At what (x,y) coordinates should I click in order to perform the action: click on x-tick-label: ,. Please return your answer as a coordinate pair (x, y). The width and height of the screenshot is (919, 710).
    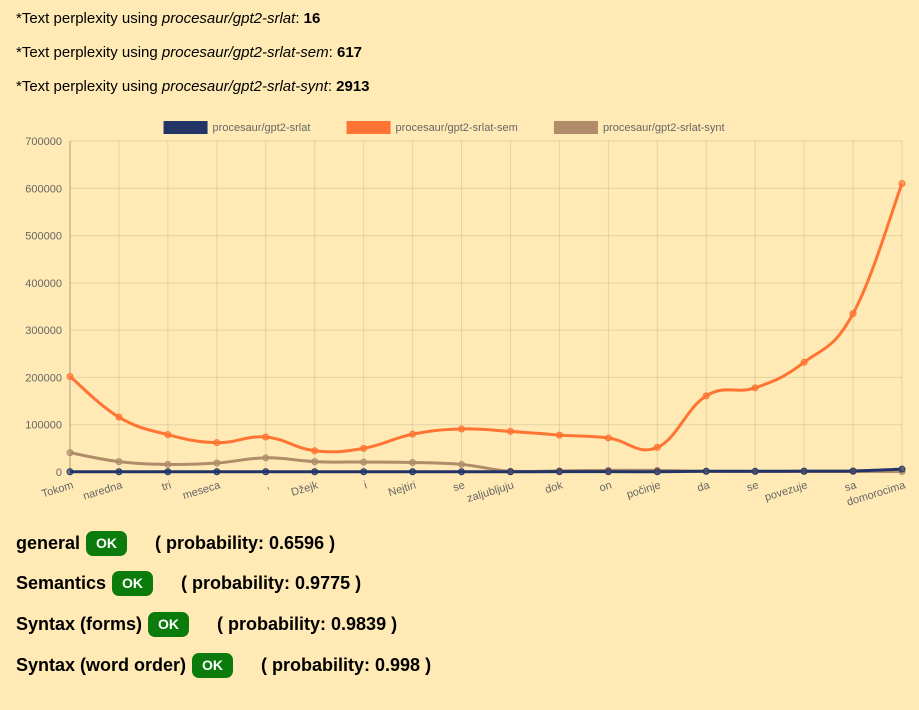
    Looking at the image, I should click on (267, 485).